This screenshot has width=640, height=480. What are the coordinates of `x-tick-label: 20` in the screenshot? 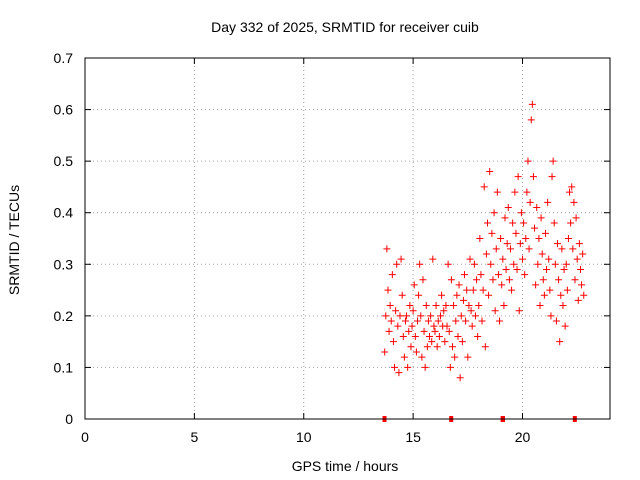 It's located at (523, 437).